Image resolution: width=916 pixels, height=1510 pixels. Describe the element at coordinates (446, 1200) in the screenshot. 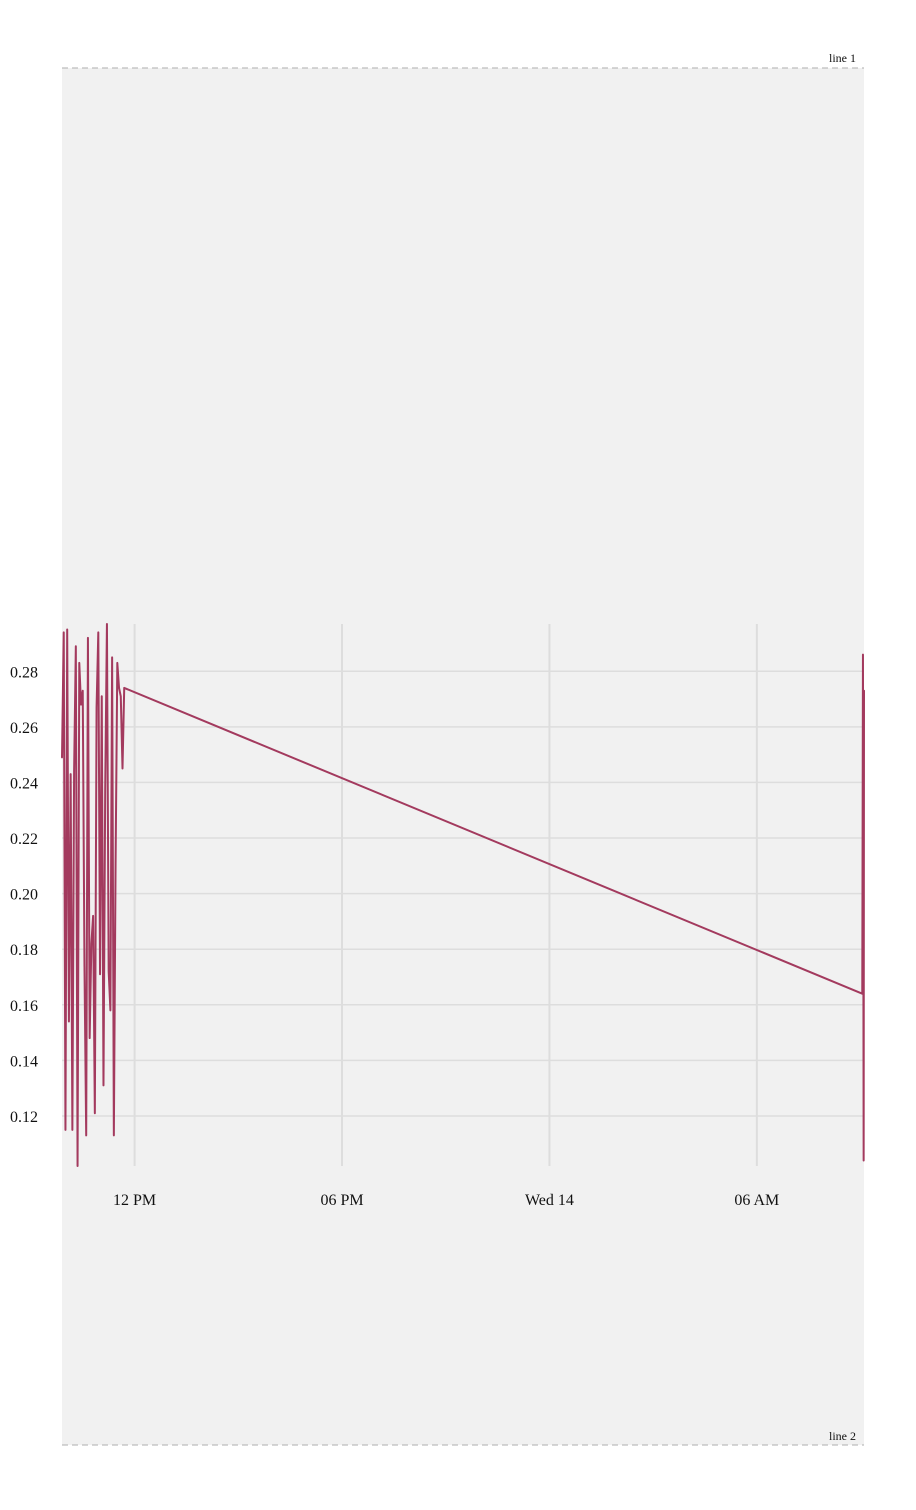

I see `x-axis-ticks: 12 PM 06 PM Wed 14 06 AM` at that location.